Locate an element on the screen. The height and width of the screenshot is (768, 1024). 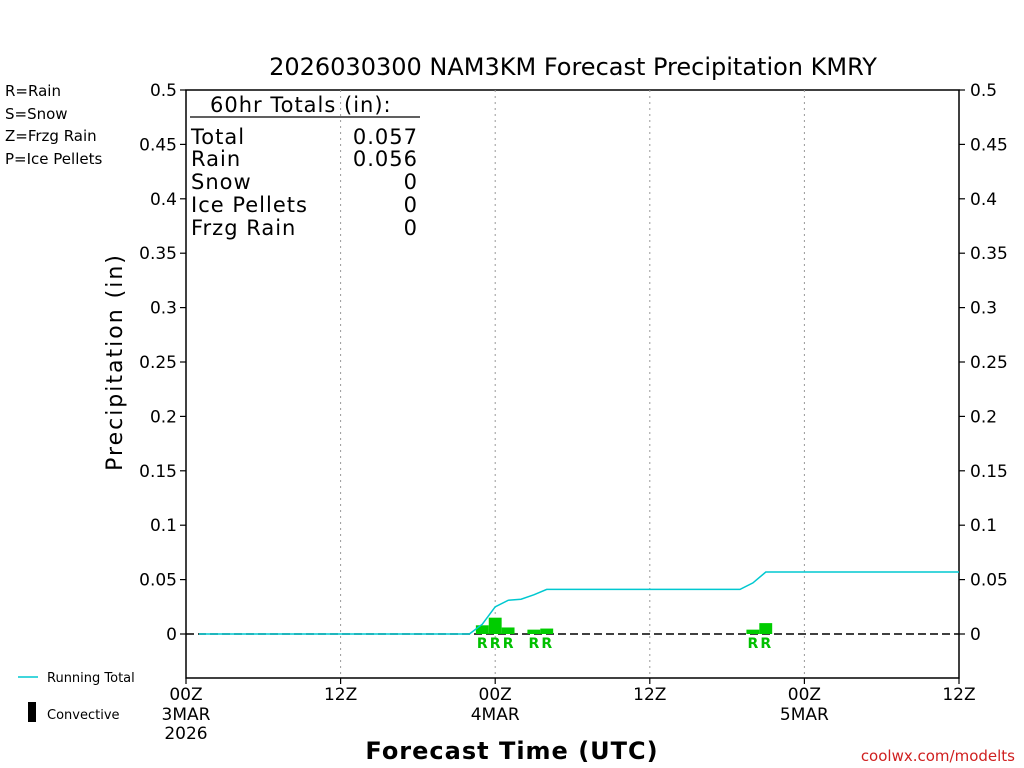
y-tick-label-right: 0.35 is located at coordinates (989, 254).